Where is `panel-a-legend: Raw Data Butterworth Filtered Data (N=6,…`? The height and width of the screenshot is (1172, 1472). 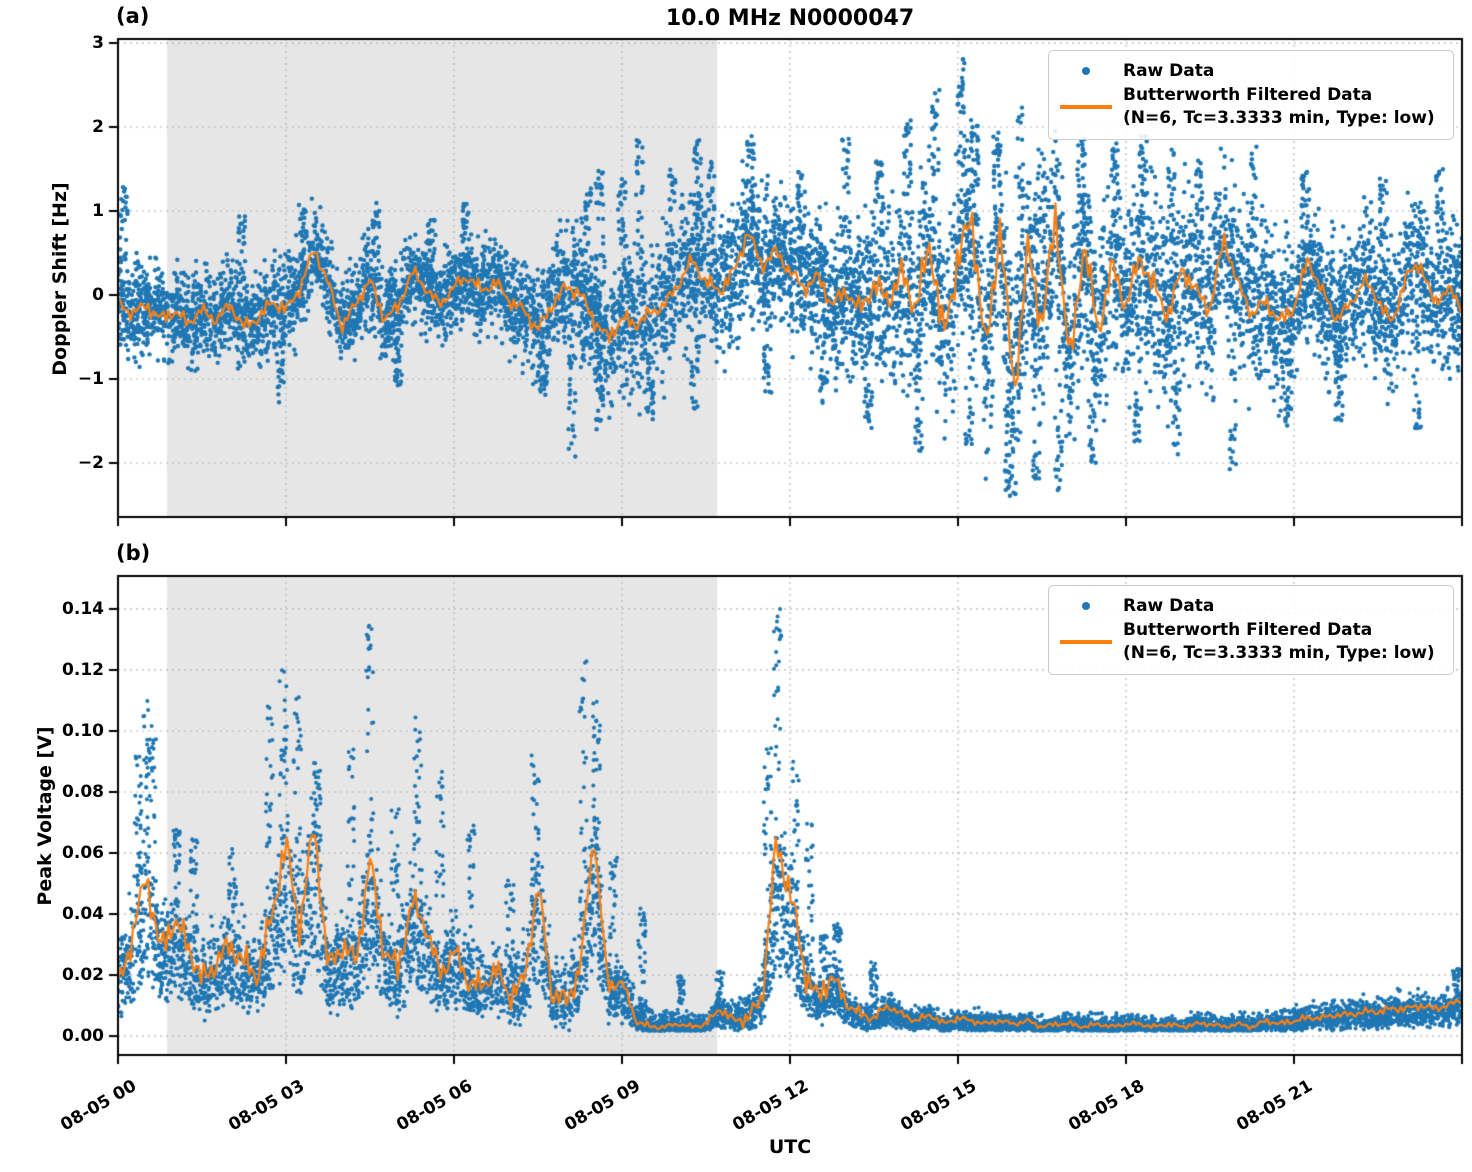
panel-a-legend: Raw Data Butterworth Filtered Data (N=6,… is located at coordinates (1251, 95).